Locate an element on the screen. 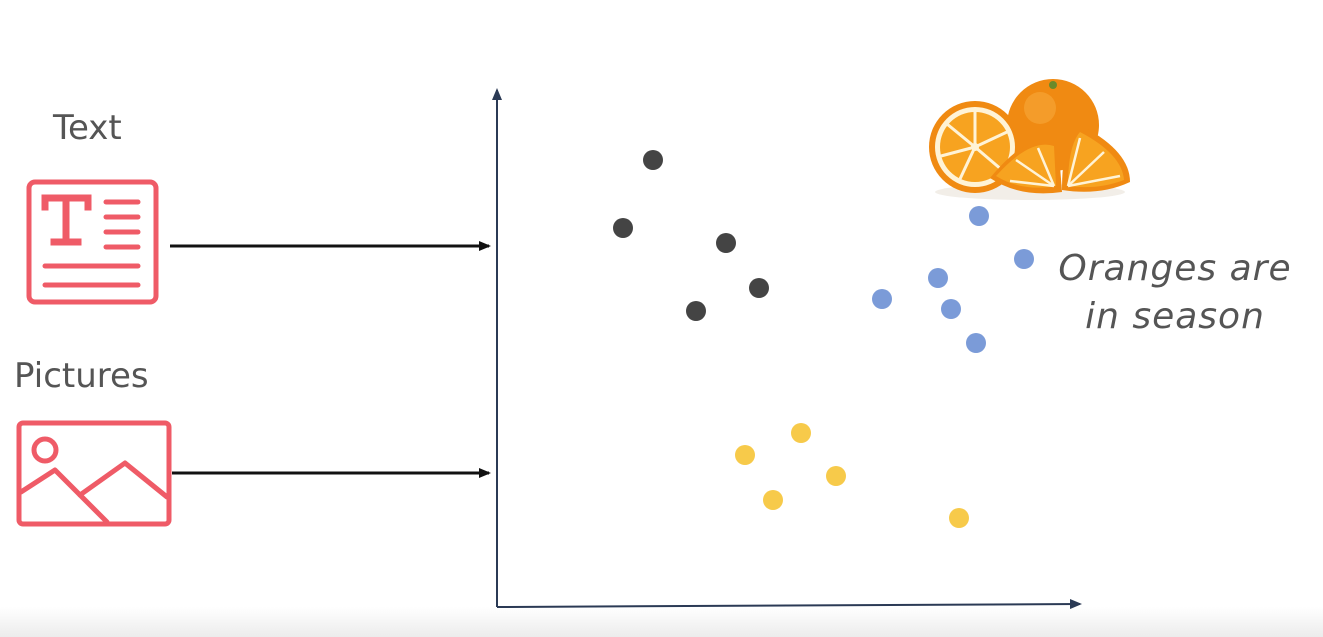 The height and width of the screenshot is (637, 1323). oranges-image is located at coordinates (1029, 139).